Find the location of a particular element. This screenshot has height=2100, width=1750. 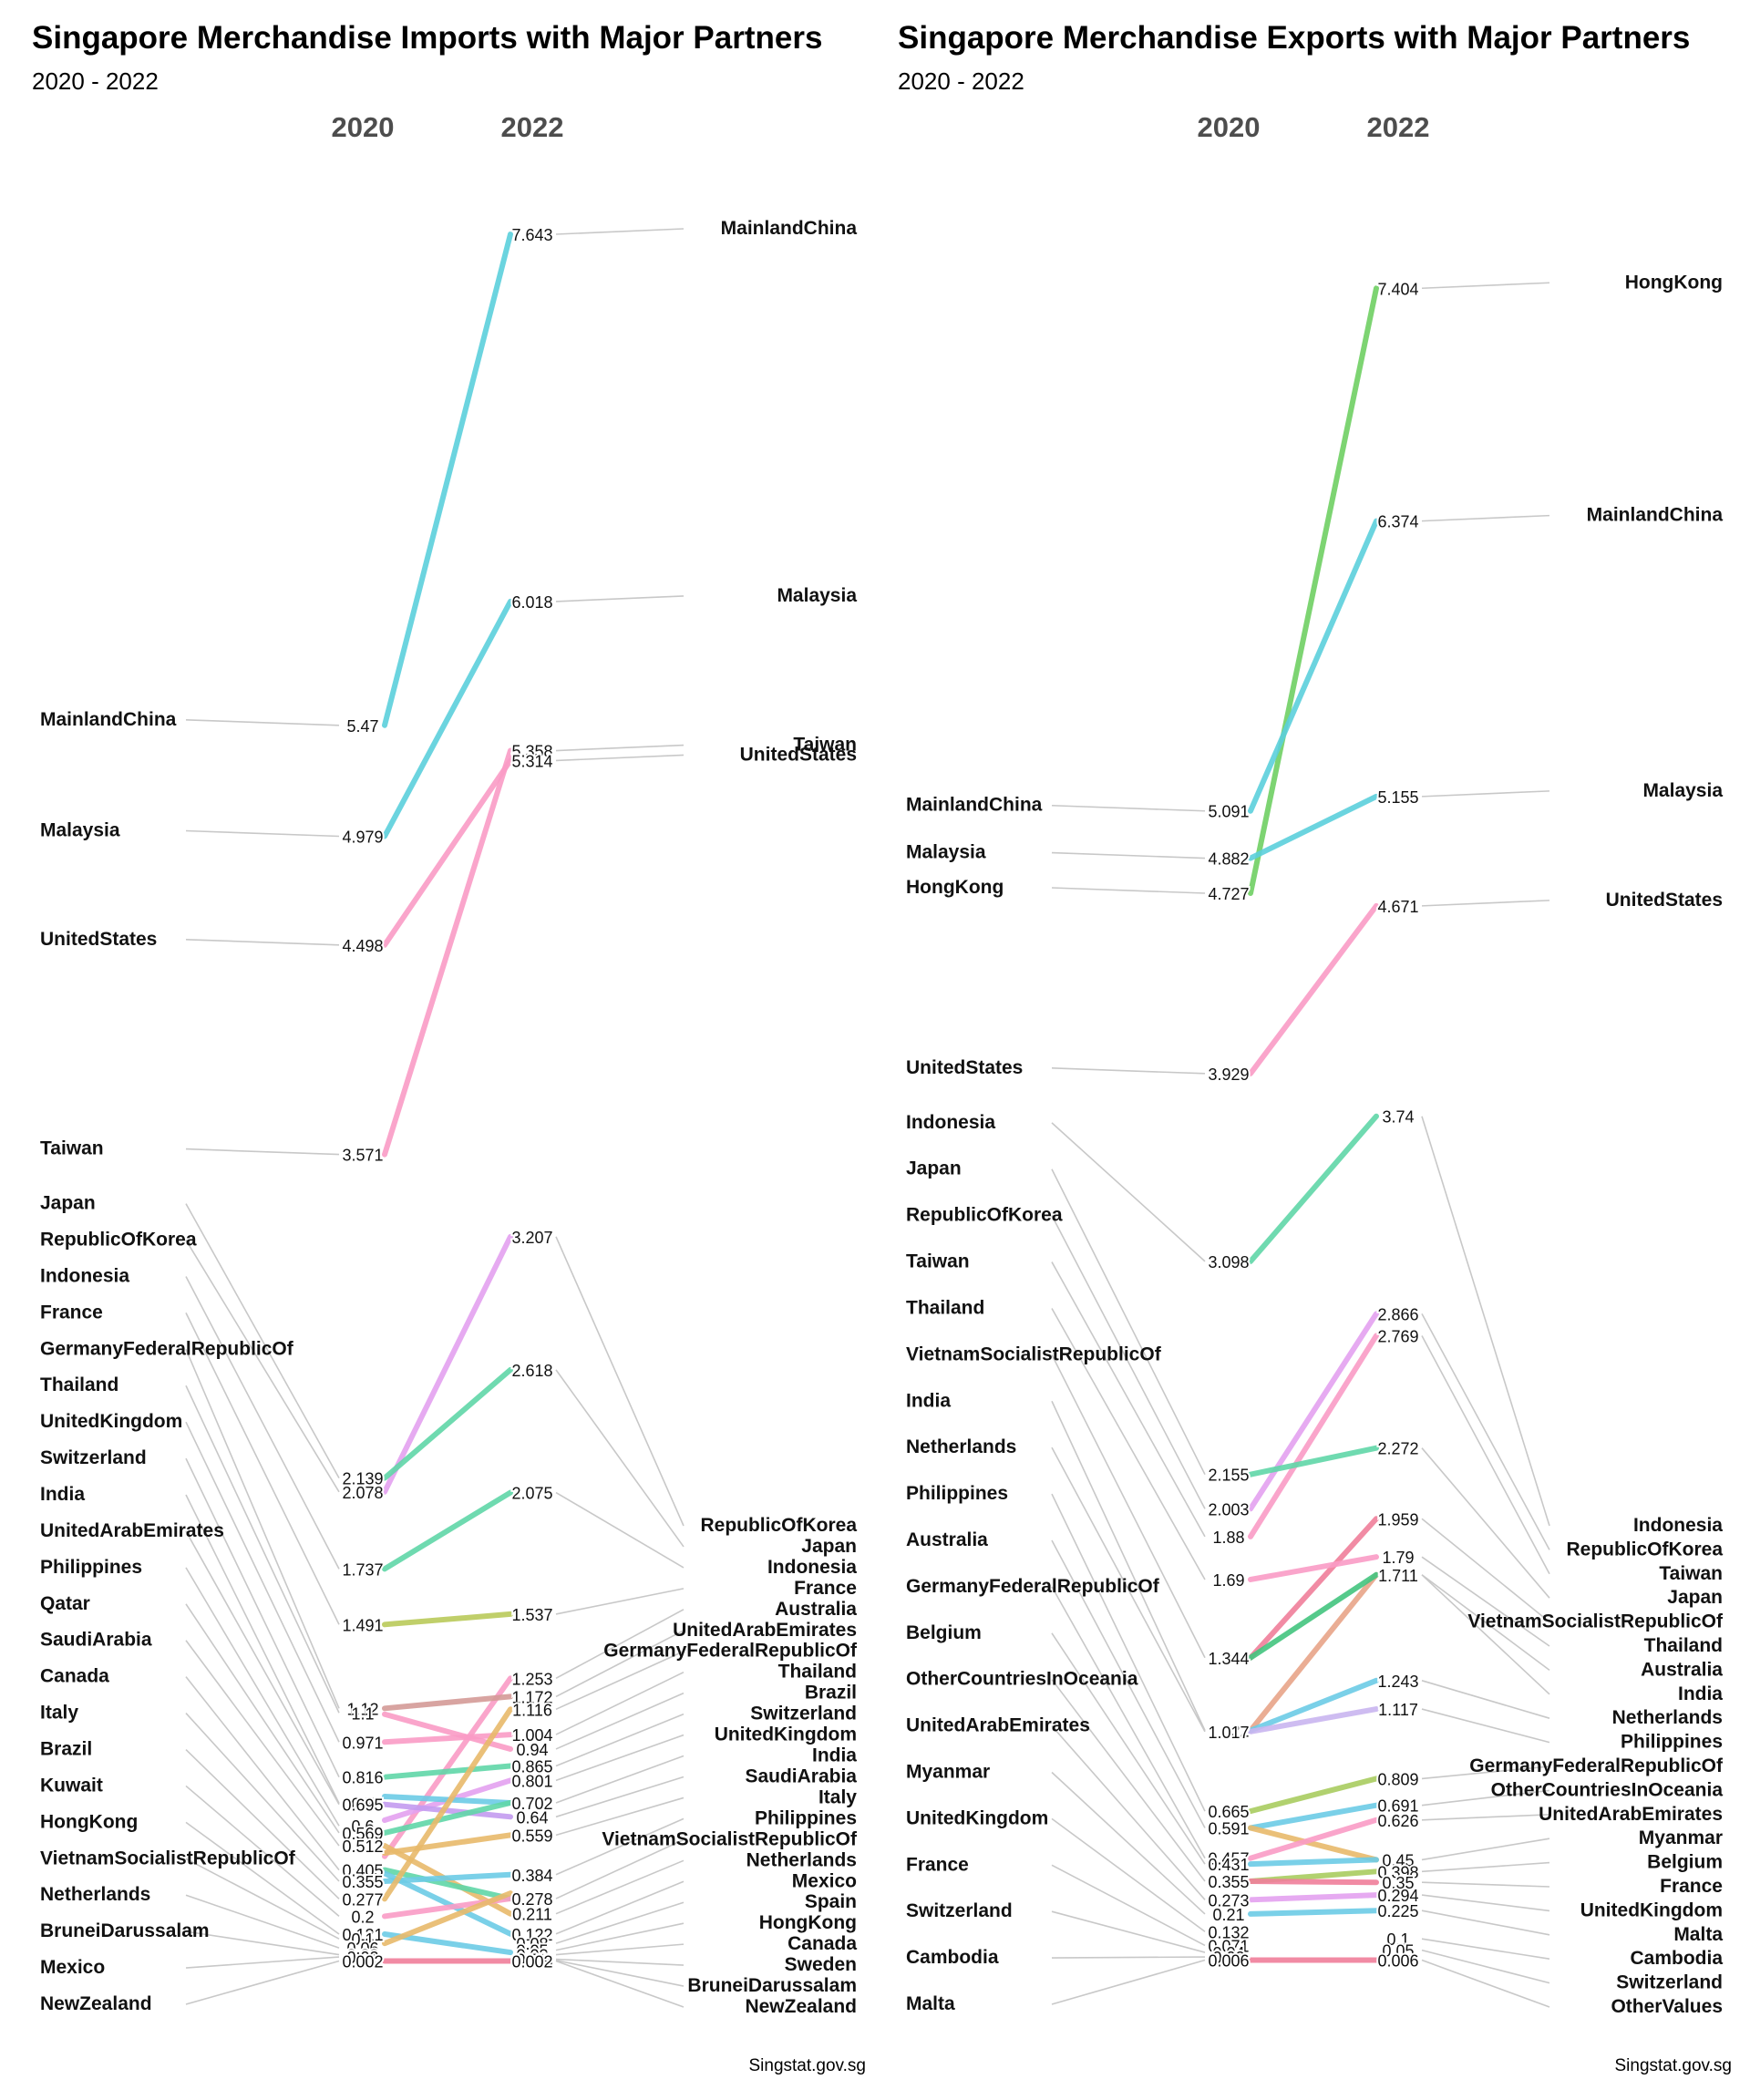

imports-value-2022-italy: 0.559 is located at coordinates (532, 1836).